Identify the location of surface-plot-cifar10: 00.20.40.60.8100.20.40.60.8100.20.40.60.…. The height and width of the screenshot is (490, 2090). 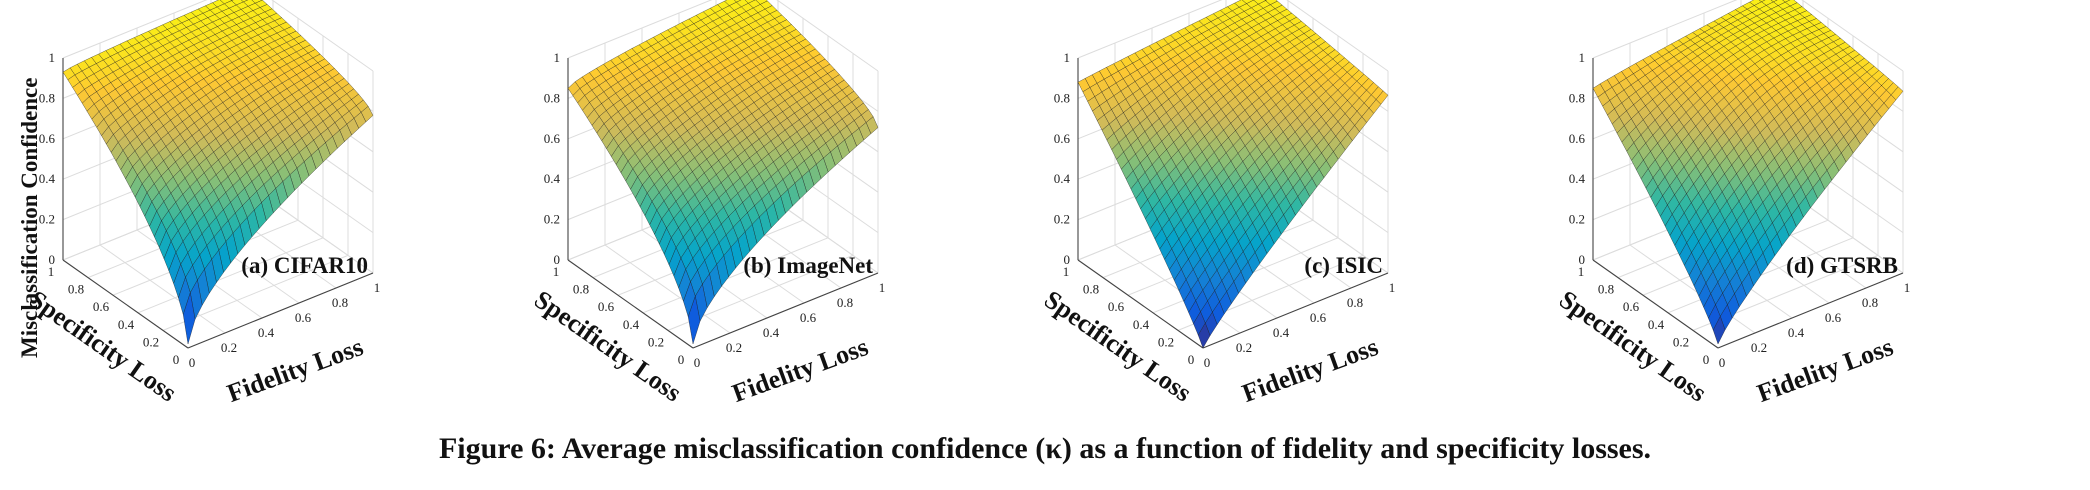
(205, 204).